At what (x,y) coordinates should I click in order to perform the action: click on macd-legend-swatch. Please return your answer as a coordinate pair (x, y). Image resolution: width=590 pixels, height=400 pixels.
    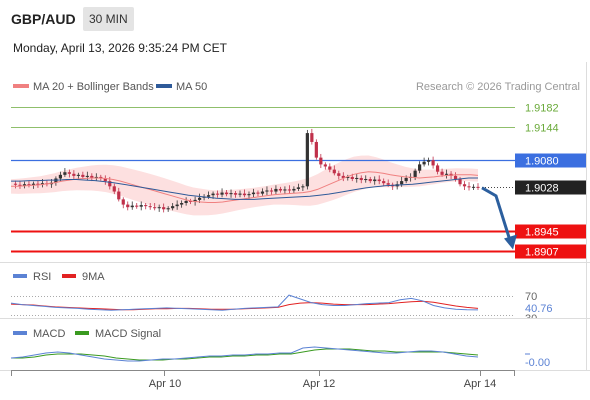
    Looking at the image, I should click on (20, 333).